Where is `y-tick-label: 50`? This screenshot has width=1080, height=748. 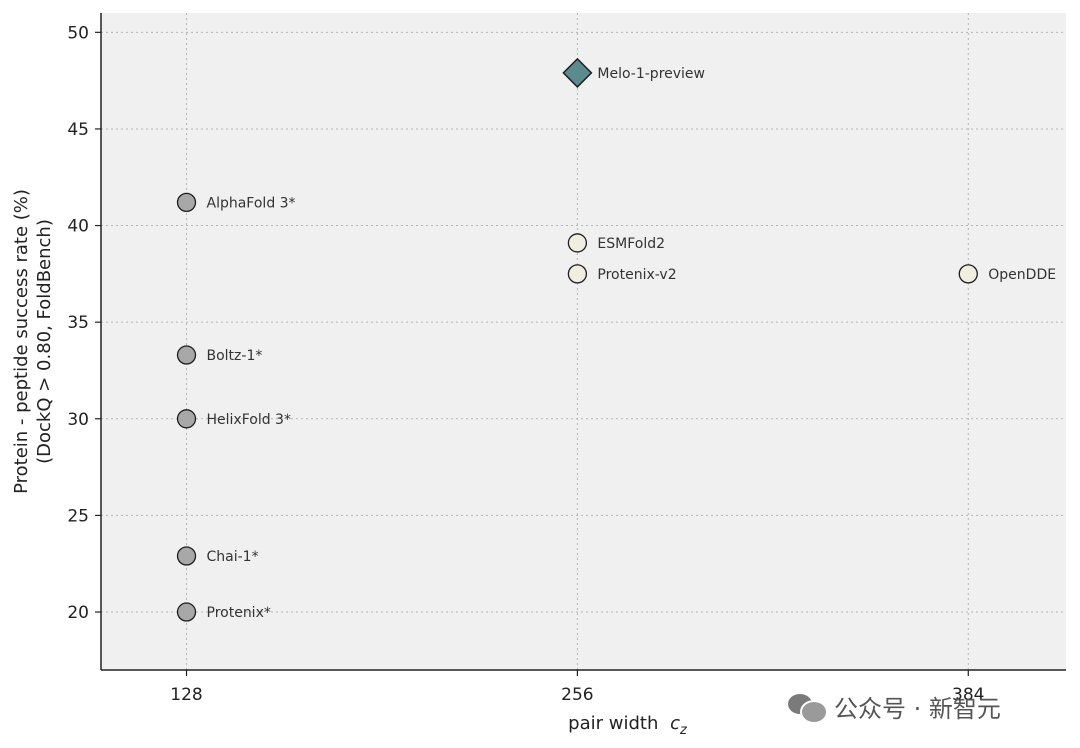
y-tick-label: 50 is located at coordinates (78, 33).